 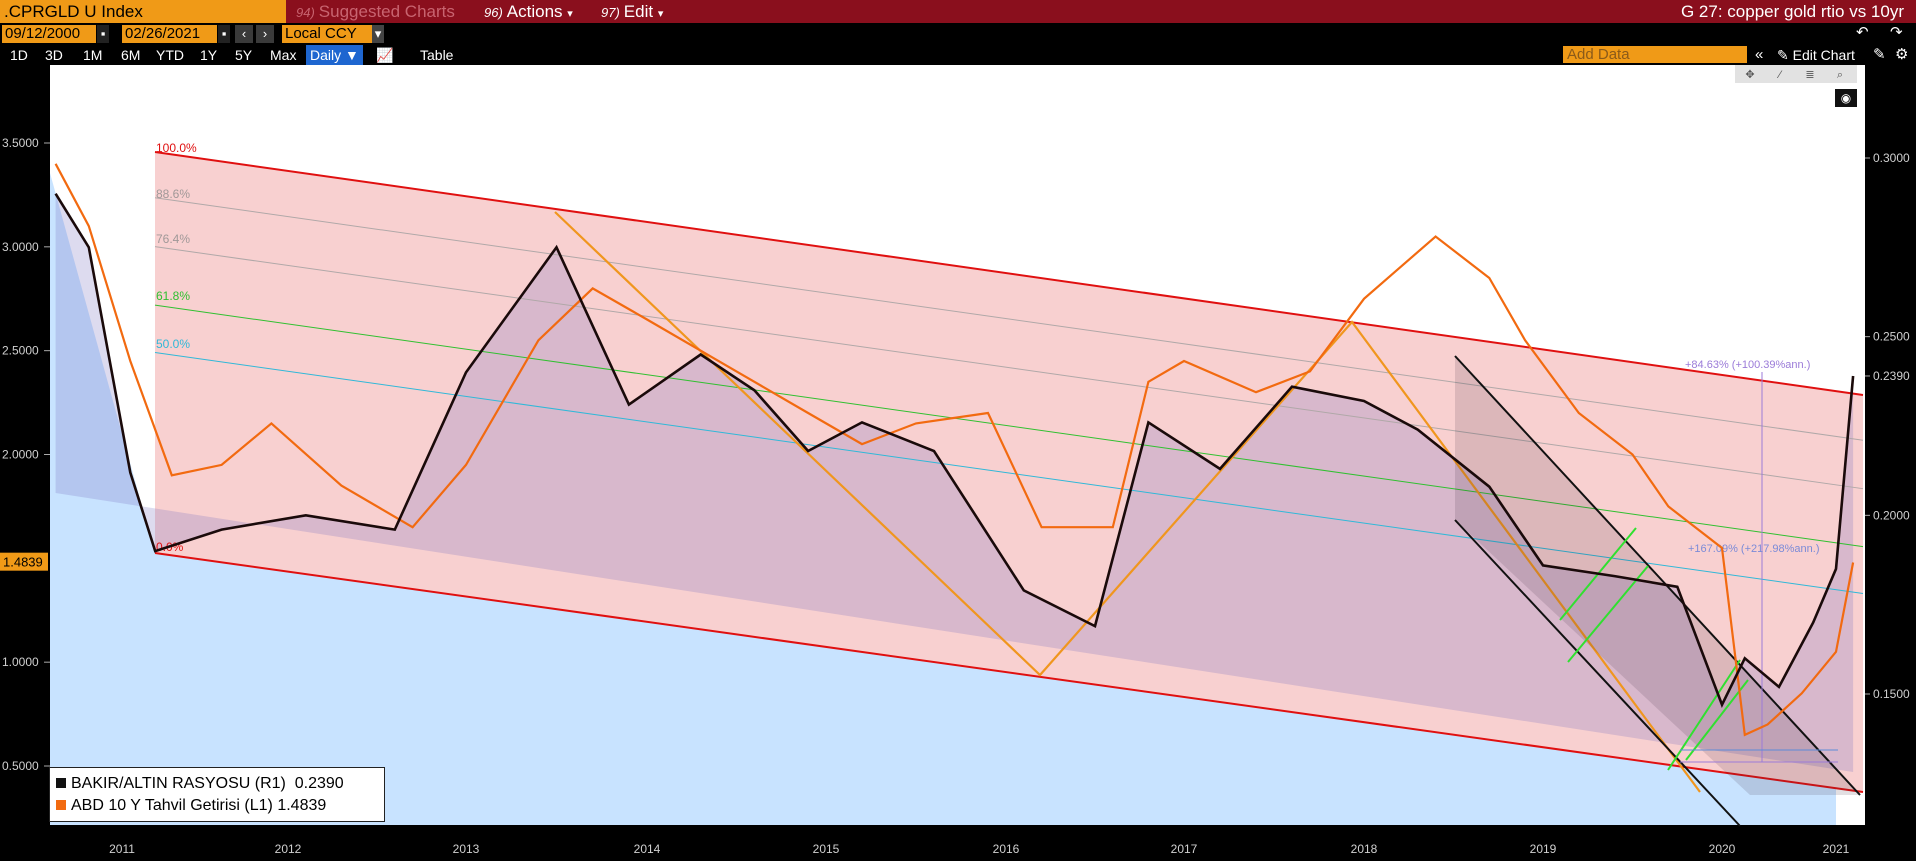 I want to click on currency-select: Local CCY, so click(x=327, y=34).